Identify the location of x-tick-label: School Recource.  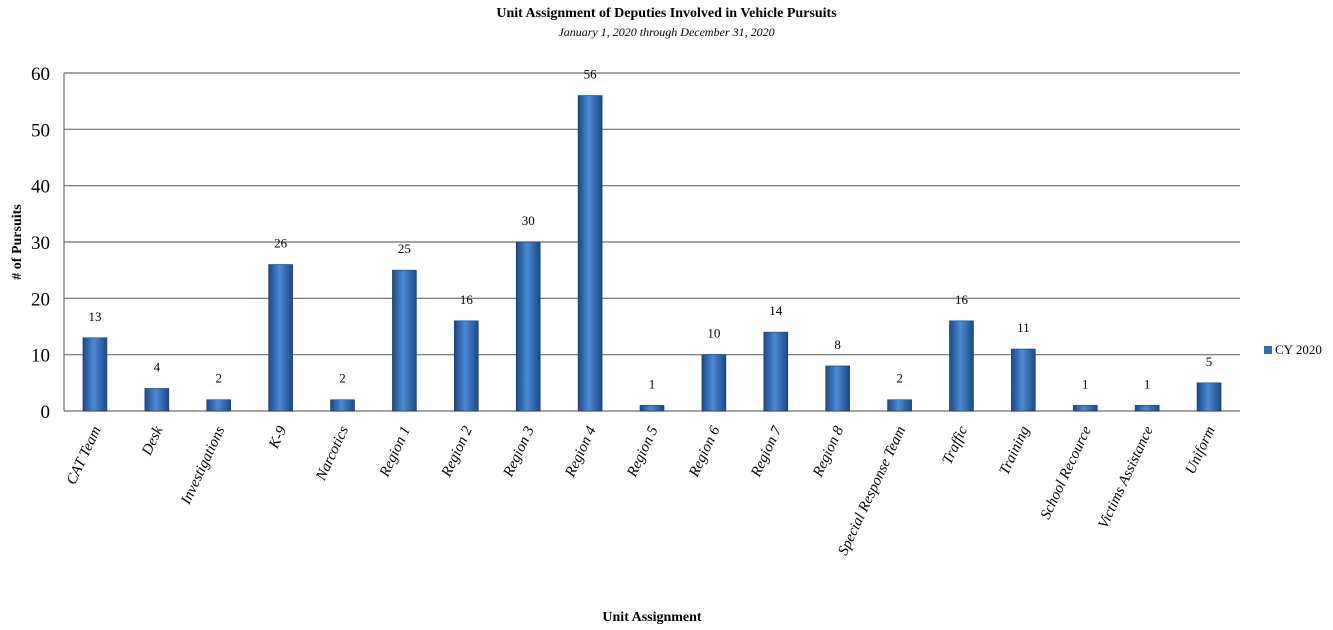
(1066, 473).